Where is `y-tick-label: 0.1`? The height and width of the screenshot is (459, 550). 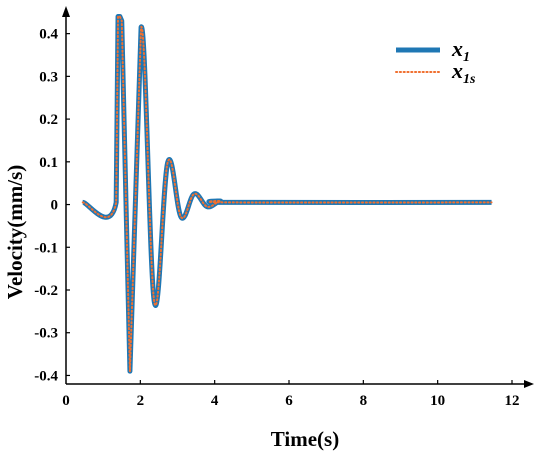 y-tick-label: 0.1 is located at coordinates (48, 163).